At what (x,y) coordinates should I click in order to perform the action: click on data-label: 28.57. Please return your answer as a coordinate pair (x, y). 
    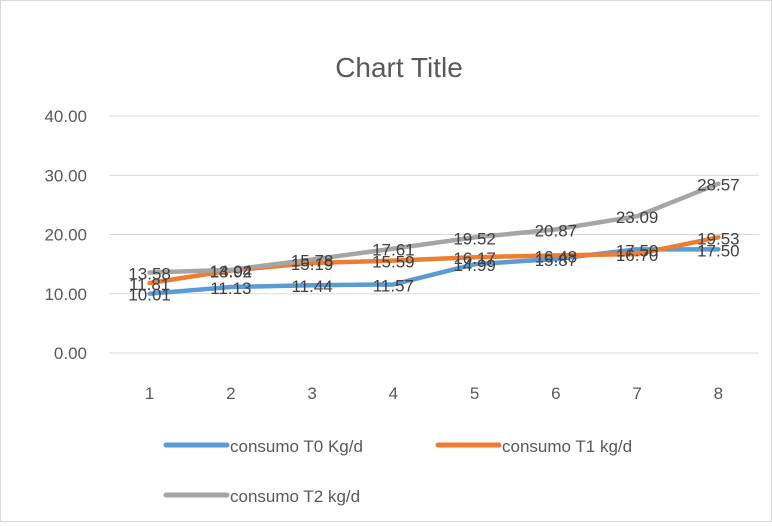
    Looking at the image, I should click on (718, 185).